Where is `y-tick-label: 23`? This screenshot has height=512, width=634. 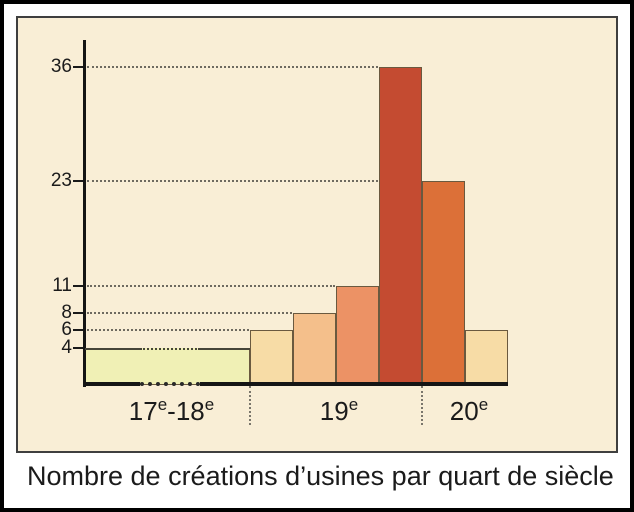
y-tick-label: 23 is located at coordinates (61, 180).